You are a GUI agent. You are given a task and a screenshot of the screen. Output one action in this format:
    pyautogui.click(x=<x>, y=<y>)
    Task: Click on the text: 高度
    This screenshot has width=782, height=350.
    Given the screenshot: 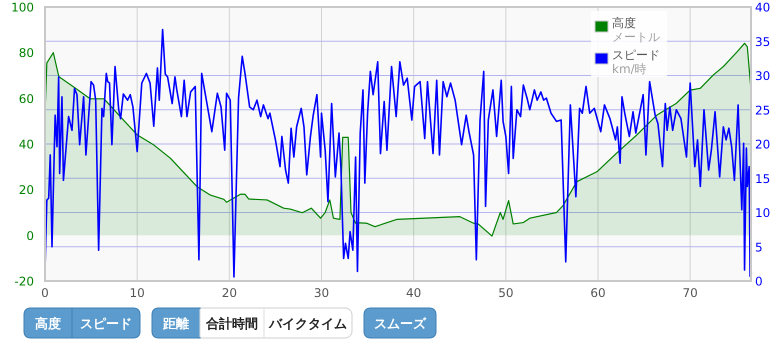 What is the action you would take?
    pyautogui.click(x=48, y=324)
    